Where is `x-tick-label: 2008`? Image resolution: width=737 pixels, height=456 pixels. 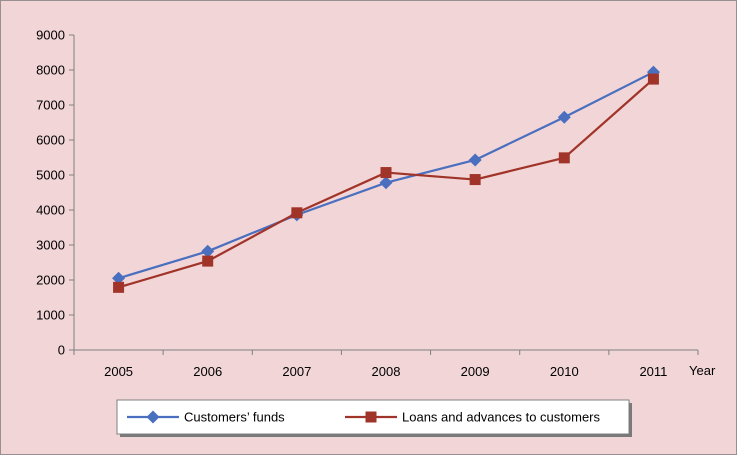 x-tick-label: 2008 is located at coordinates (386, 371).